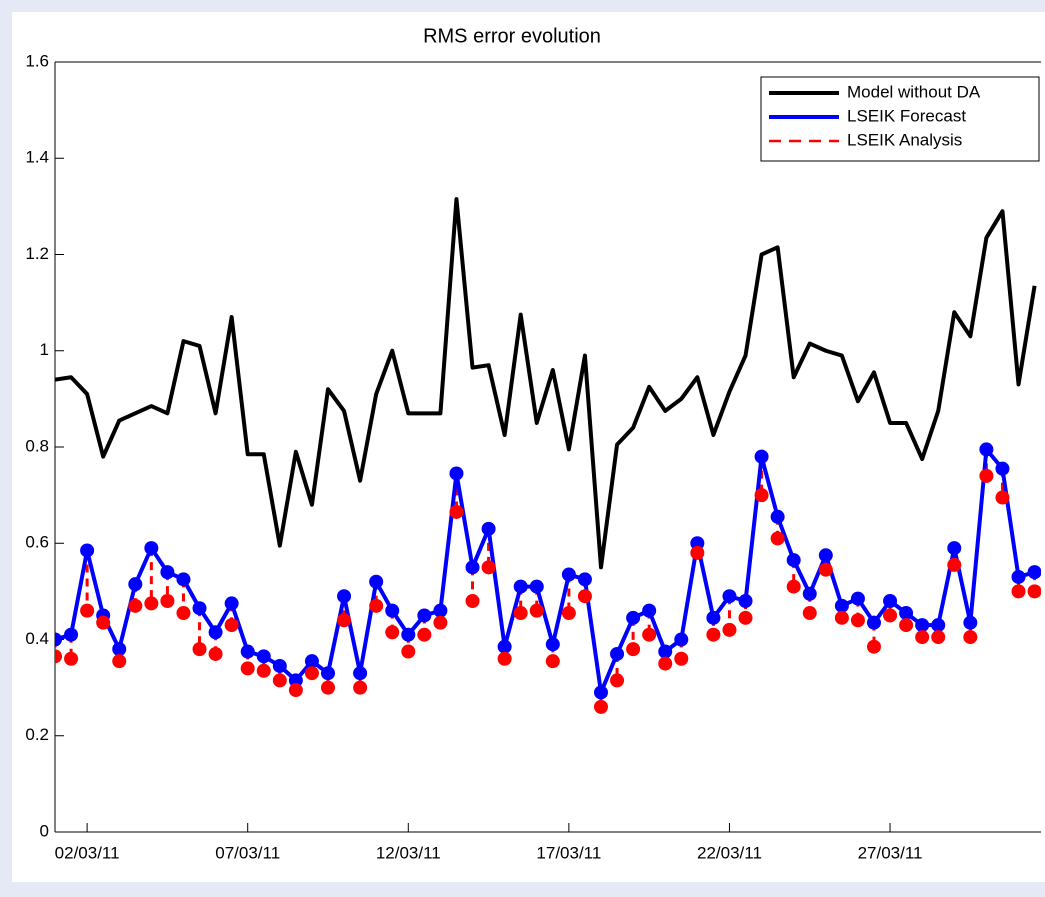  Describe the element at coordinates (37, 542) in the screenshot. I see `y-tick-label: 0.6` at that location.